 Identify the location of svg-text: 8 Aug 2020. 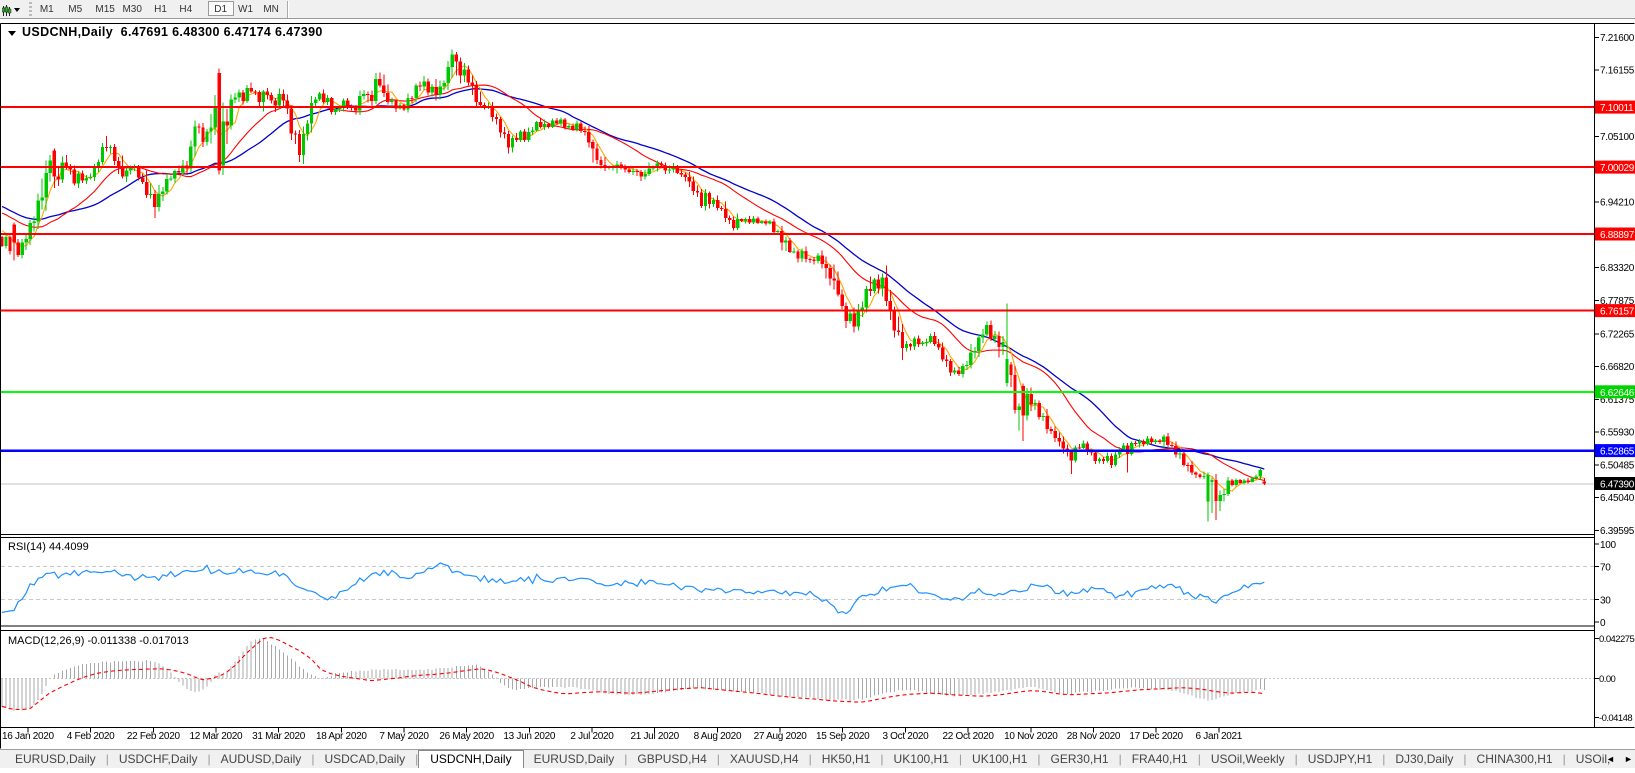
(718, 736).